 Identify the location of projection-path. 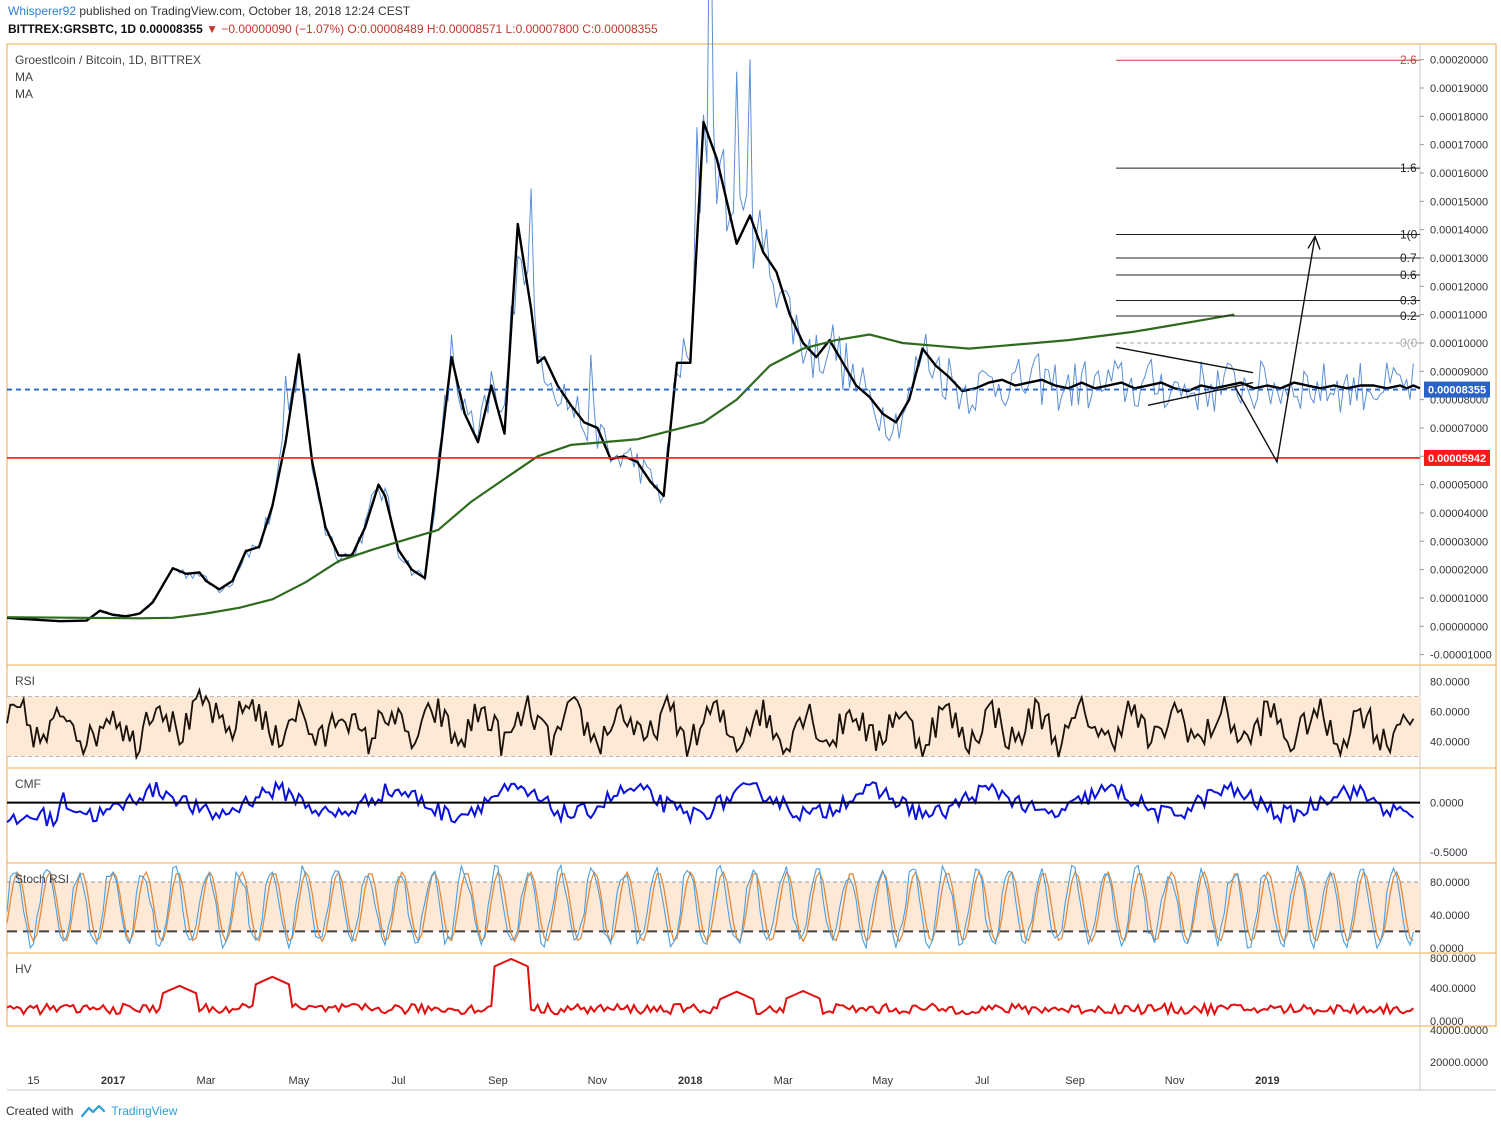
(1275, 350).